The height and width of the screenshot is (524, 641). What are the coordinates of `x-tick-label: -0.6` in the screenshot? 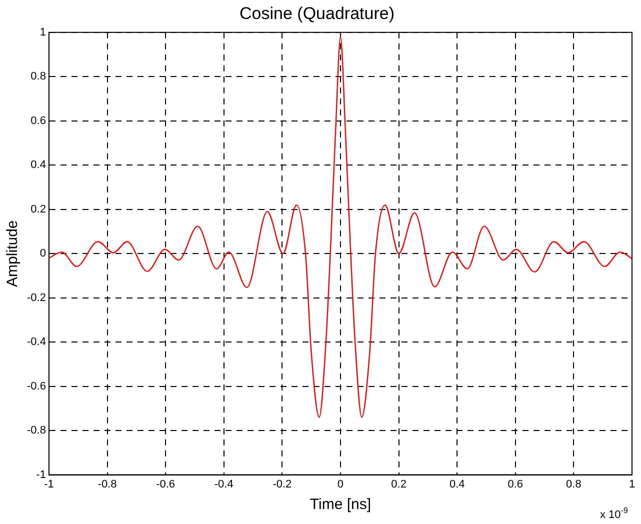 It's located at (166, 484).